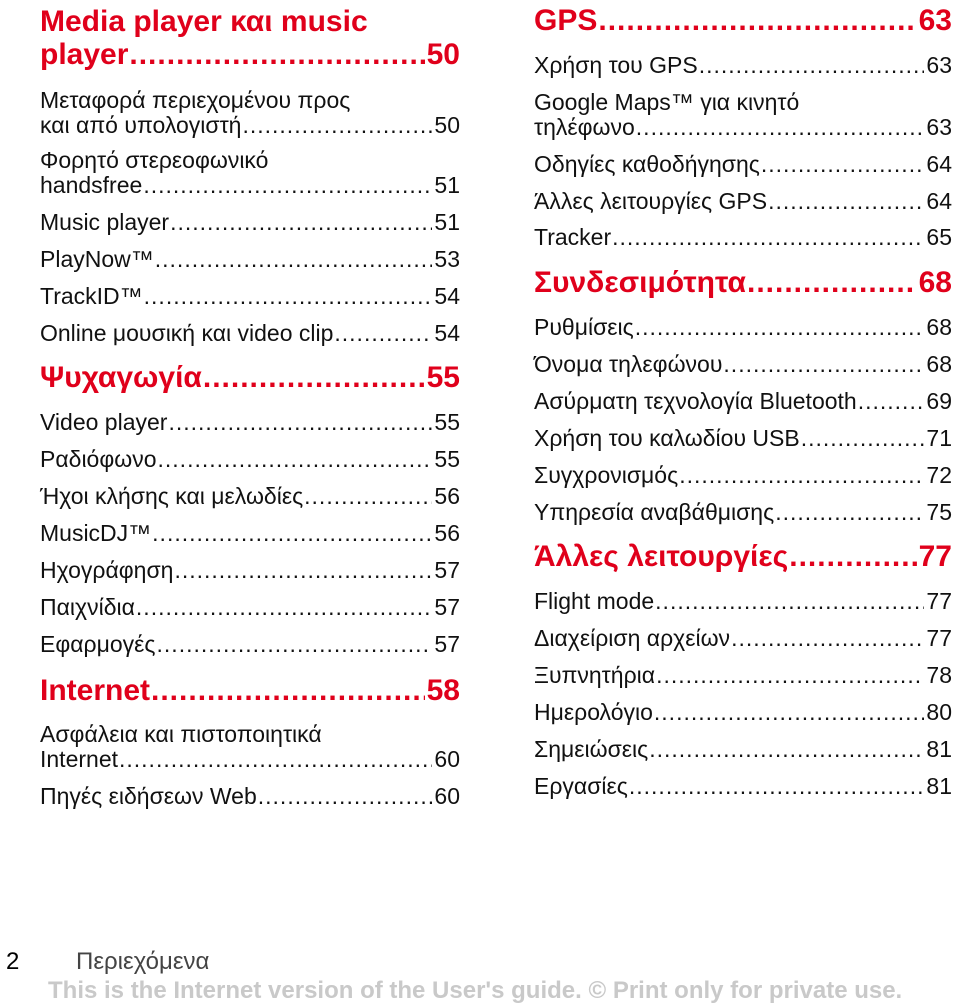 The width and height of the screenshot is (960, 1007). I want to click on entry-title-line: Φορητό στερεοφωνικό, so click(154, 160).